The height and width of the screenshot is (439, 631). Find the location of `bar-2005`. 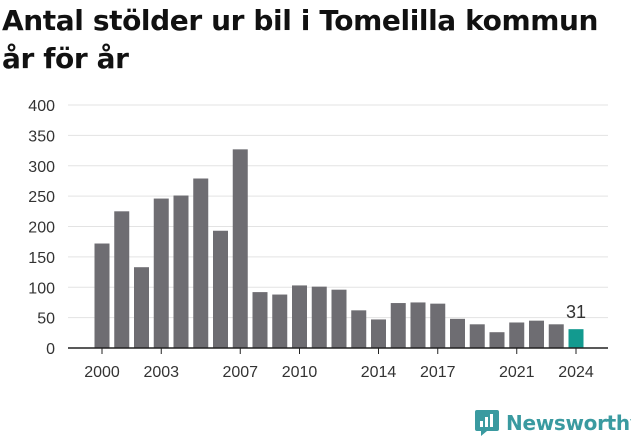

bar-2005 is located at coordinates (201, 263).